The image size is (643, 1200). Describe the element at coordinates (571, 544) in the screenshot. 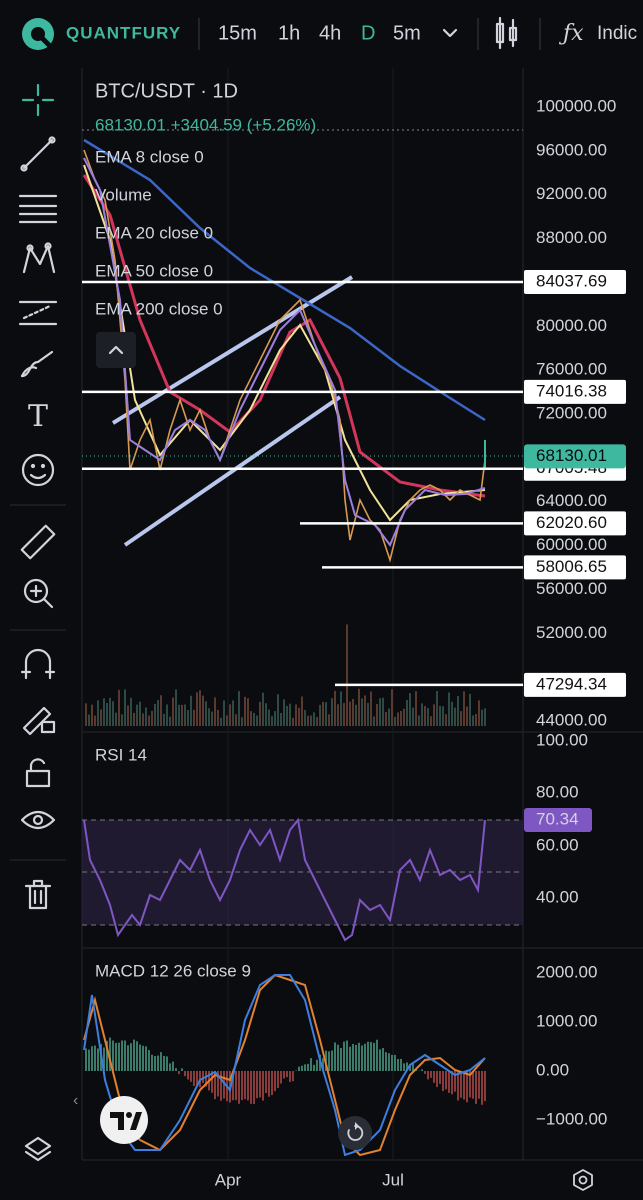

I see `price-tick-label: 60000.00` at that location.